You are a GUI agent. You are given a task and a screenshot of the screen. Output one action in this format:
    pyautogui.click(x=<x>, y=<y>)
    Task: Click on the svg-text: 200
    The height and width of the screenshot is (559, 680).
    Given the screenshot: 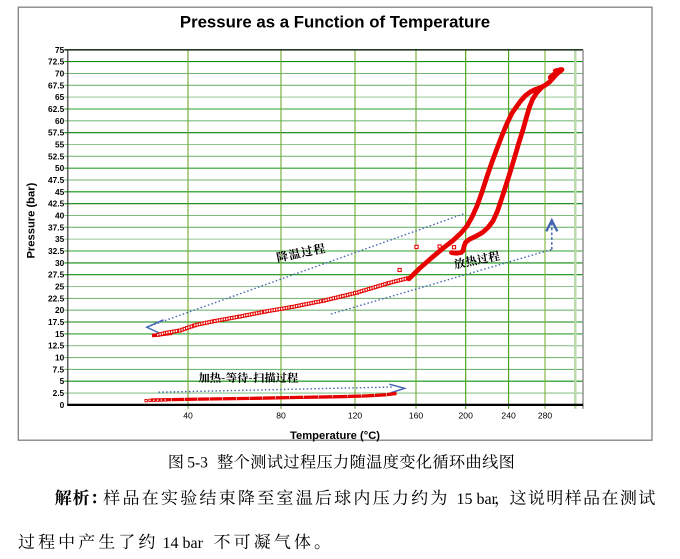 What is the action you would take?
    pyautogui.click(x=466, y=416)
    